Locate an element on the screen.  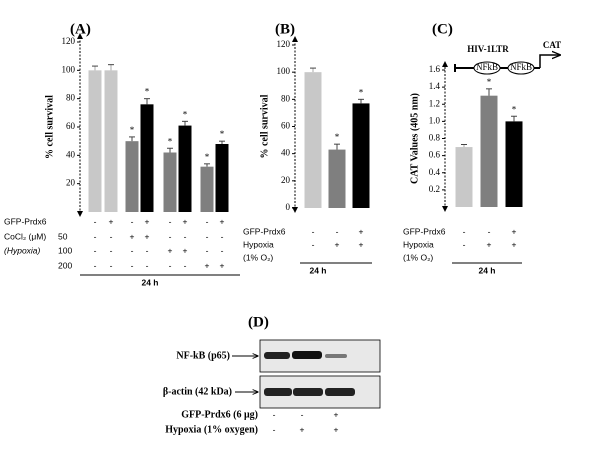
blot-condition-label: GFP-Prdx6 (6 μg) is located at coordinates (219, 414).